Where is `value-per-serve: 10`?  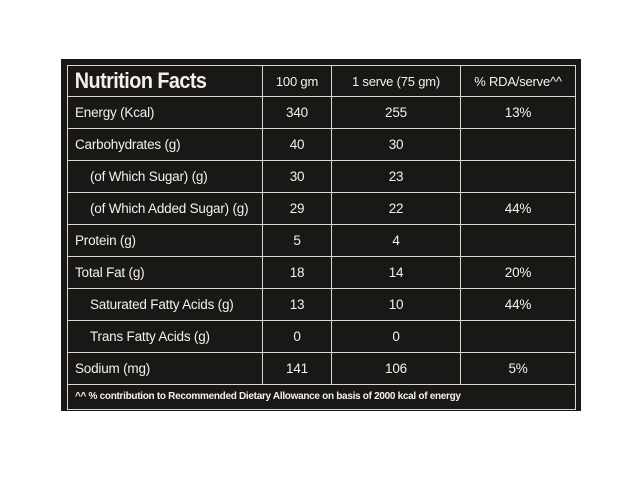 value-per-serve: 10 is located at coordinates (396, 304).